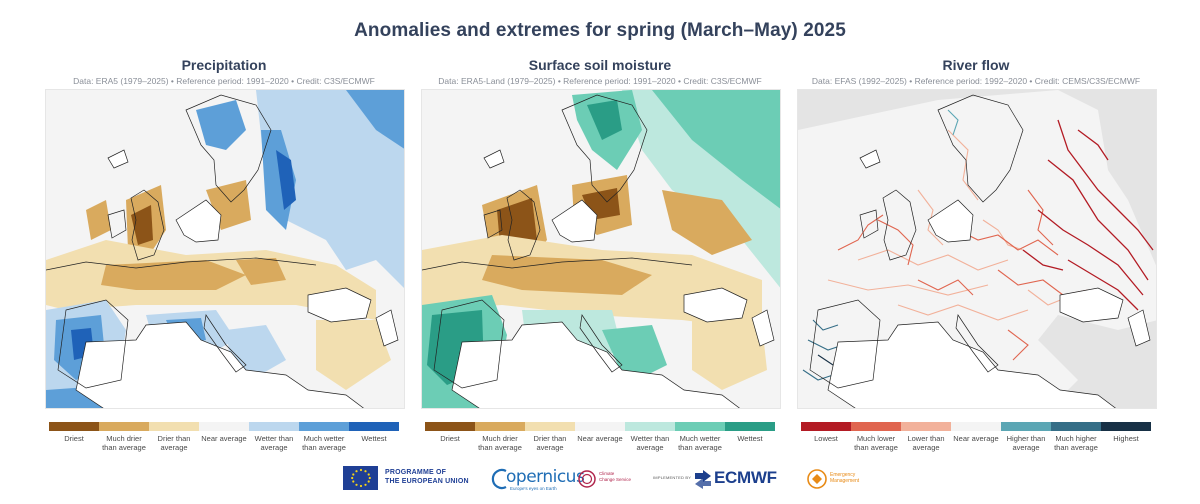  What do you see at coordinates (600, 65) in the screenshot?
I see `panel-title: Surface soil moisture` at bounding box center [600, 65].